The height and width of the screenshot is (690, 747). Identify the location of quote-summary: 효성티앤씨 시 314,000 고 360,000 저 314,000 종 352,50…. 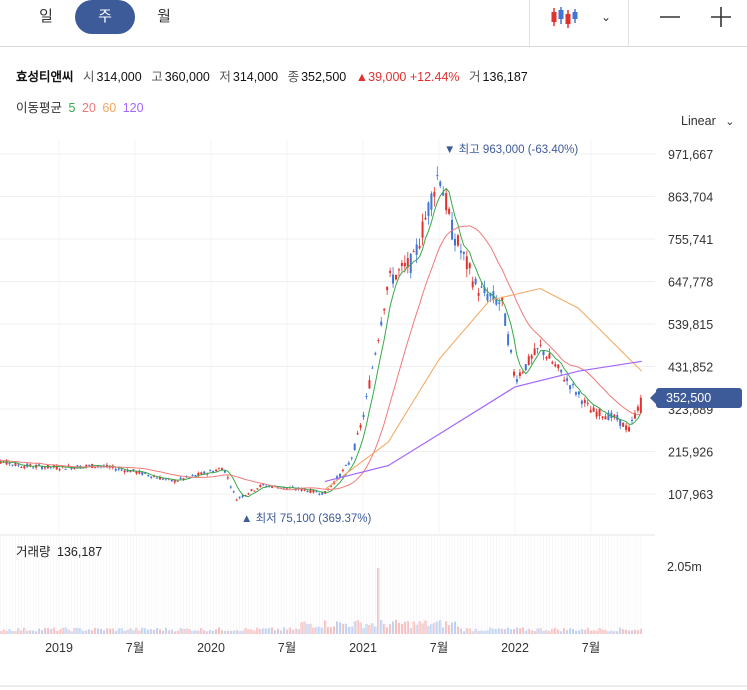
(275, 75).